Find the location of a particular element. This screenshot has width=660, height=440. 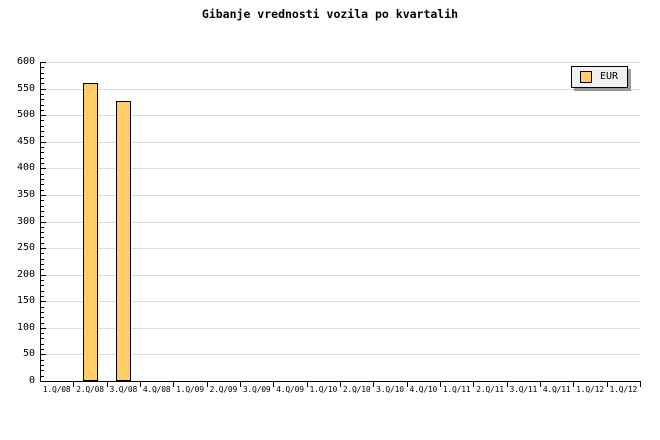

y-tick-label: 500 is located at coordinates (25, 114).